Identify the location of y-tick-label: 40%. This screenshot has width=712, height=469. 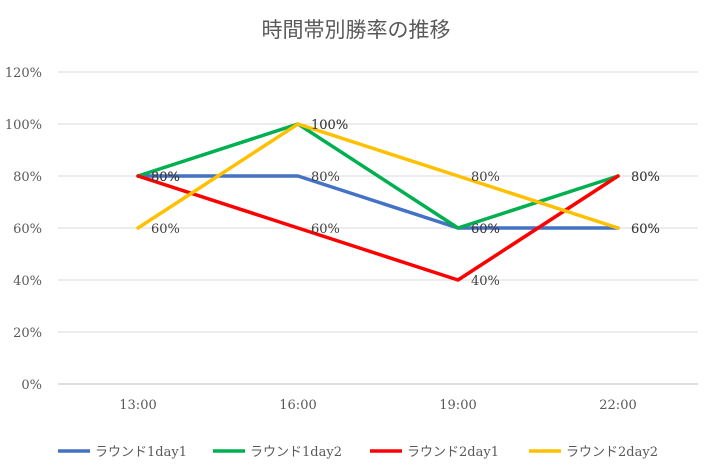
(27, 281).